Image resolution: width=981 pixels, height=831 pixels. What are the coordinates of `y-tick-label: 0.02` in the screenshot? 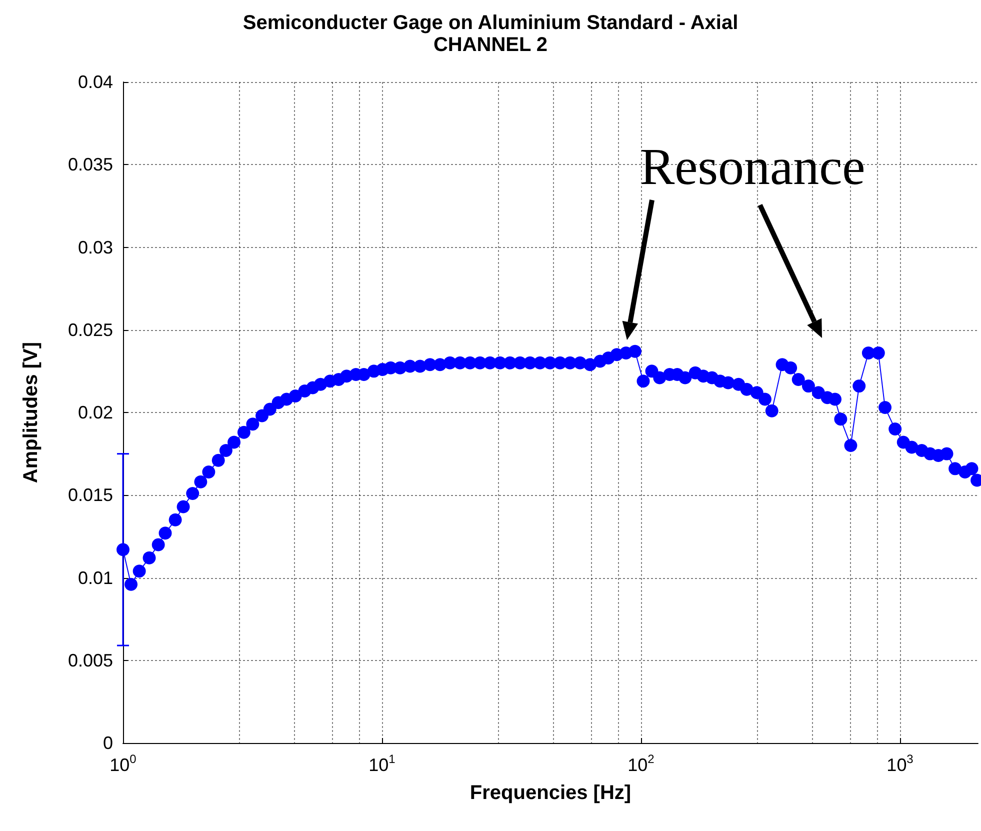 It's located at (95, 412).